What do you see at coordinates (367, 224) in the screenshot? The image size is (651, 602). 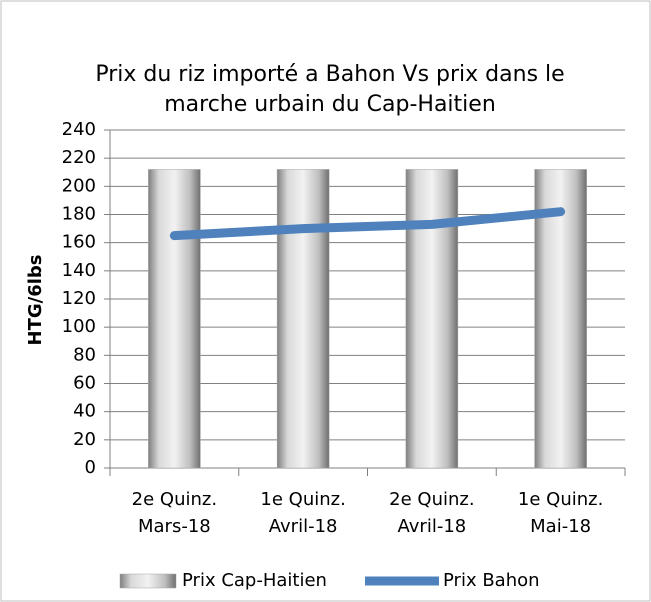 I see `line-series` at bounding box center [367, 224].